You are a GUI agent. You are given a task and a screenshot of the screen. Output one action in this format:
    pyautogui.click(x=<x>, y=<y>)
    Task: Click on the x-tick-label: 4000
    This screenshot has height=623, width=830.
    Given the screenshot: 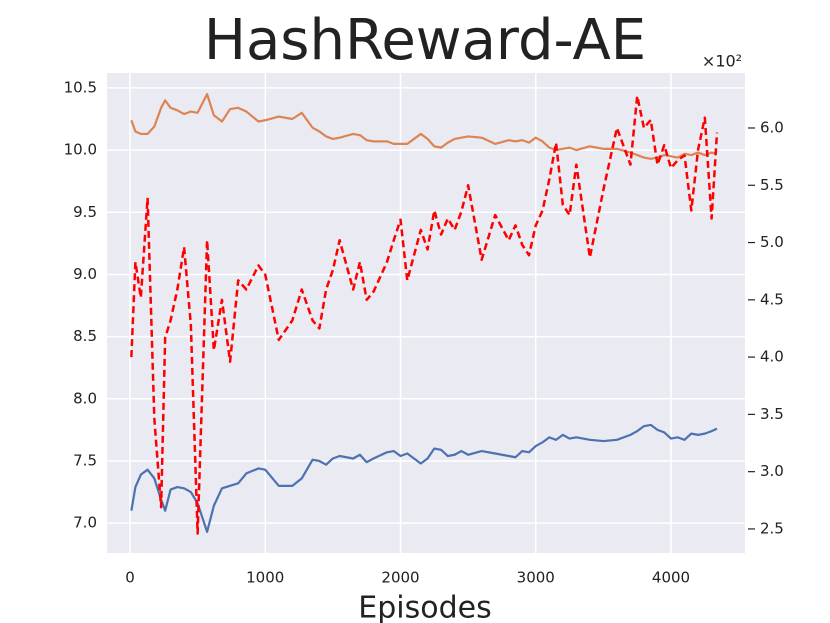 What is the action you would take?
    pyautogui.click(x=671, y=578)
    